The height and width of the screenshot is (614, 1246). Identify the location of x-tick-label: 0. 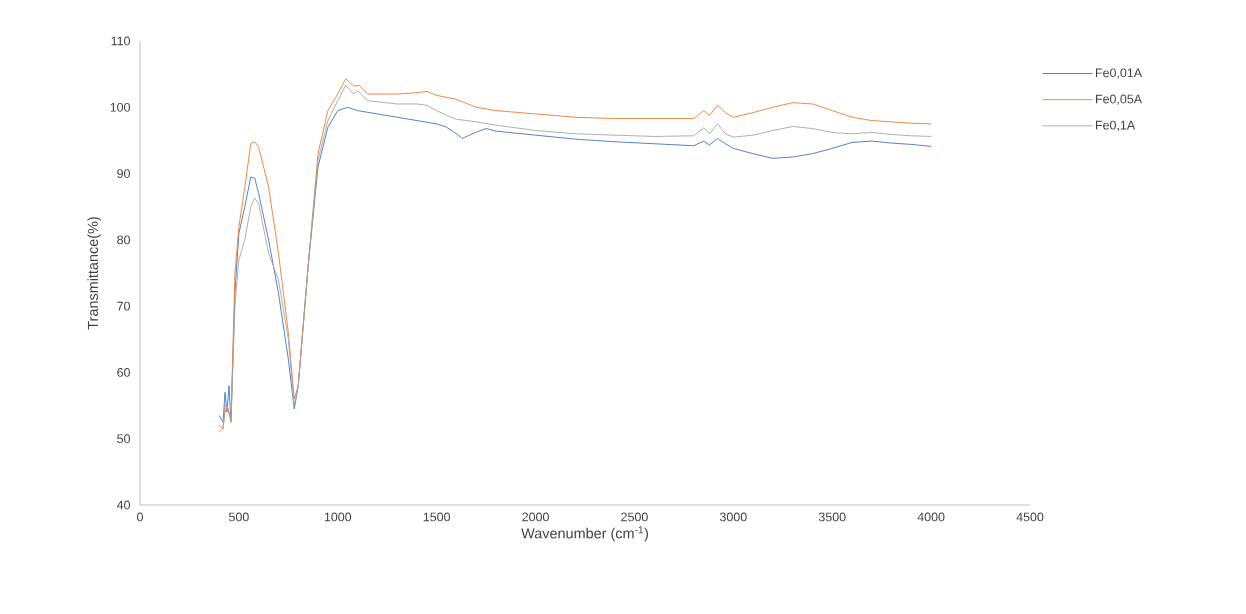
(140, 517).